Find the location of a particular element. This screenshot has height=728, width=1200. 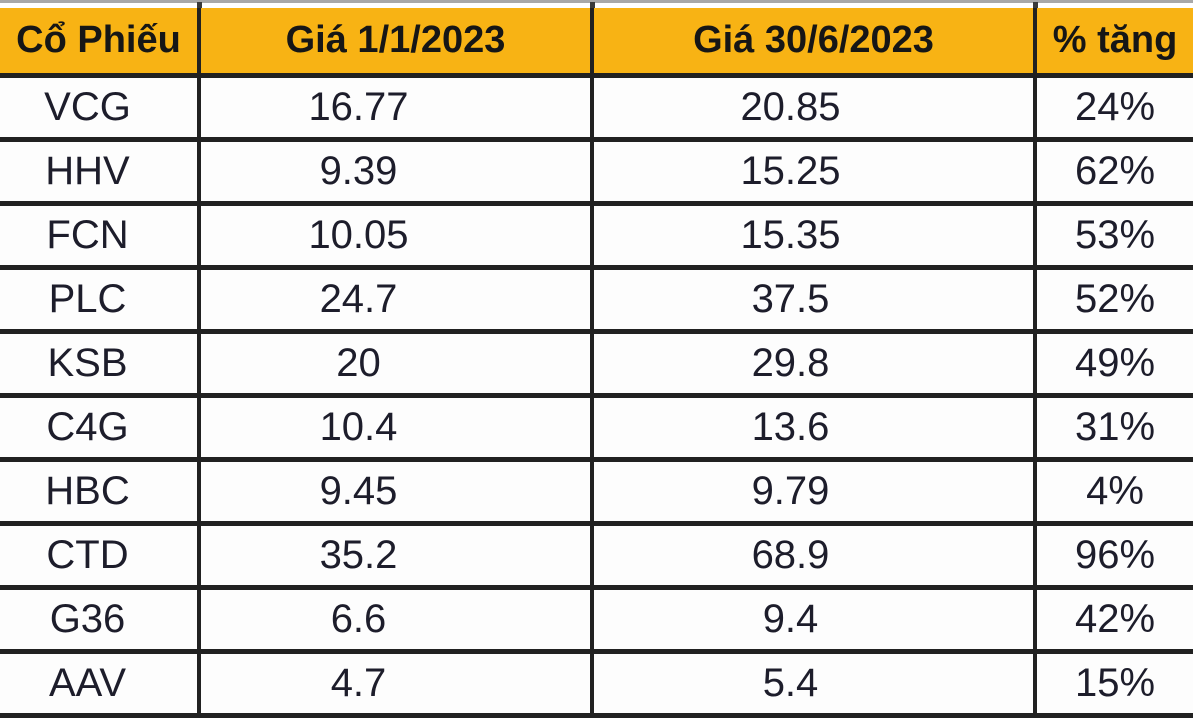

price-jun-cell: 15.25 is located at coordinates (814, 172).